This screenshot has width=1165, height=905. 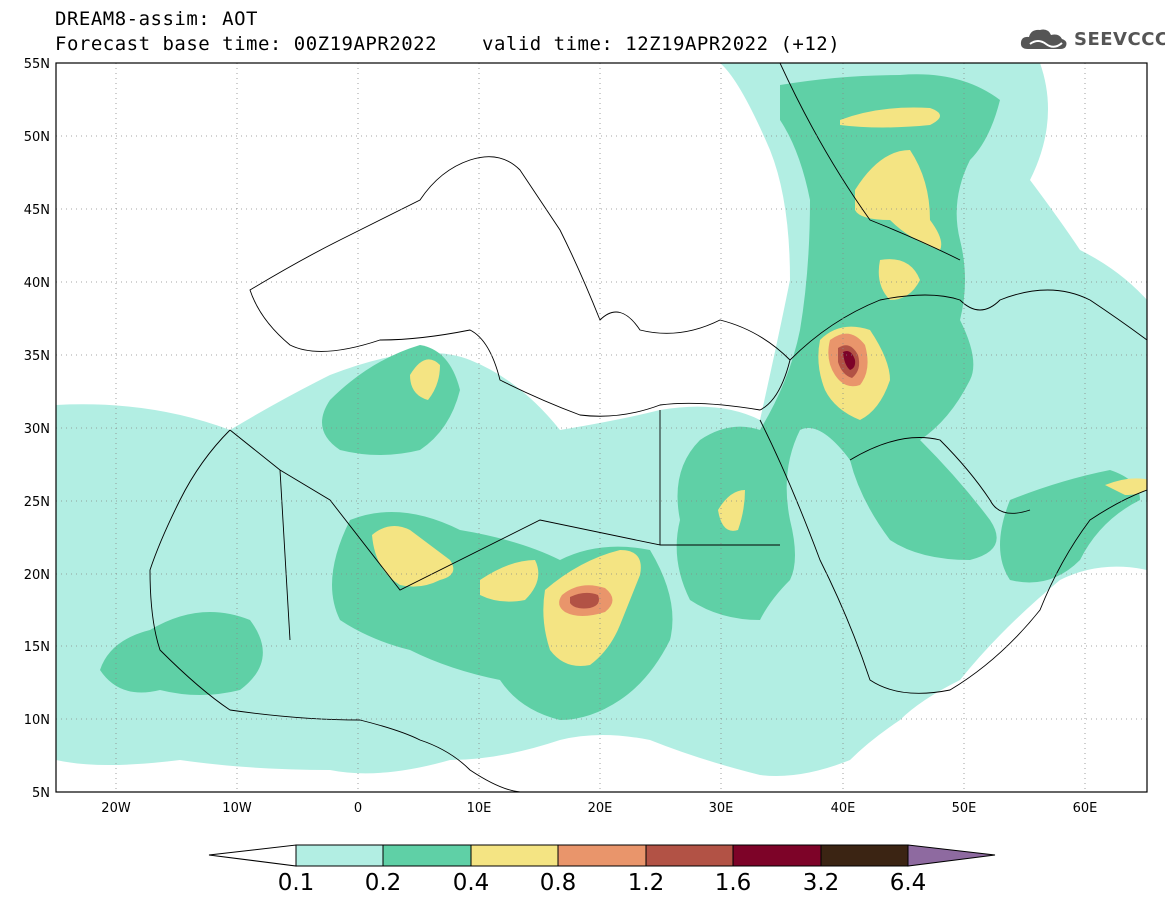 What do you see at coordinates (37, 64) in the screenshot?
I see `lat-label: 55N` at bounding box center [37, 64].